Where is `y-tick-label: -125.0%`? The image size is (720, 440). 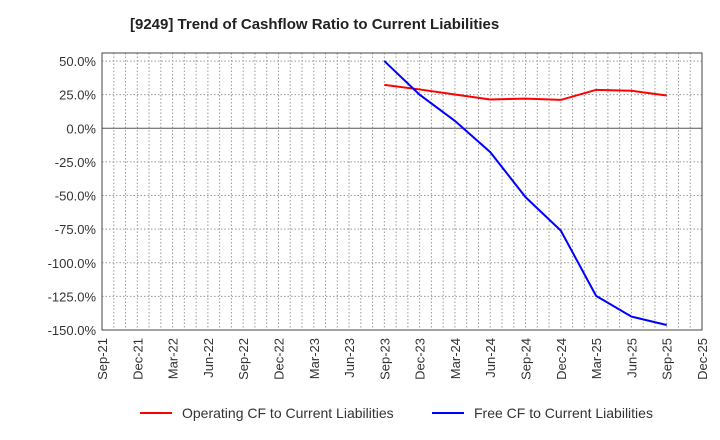
y-tick-label: -125.0% is located at coordinates (72, 296).